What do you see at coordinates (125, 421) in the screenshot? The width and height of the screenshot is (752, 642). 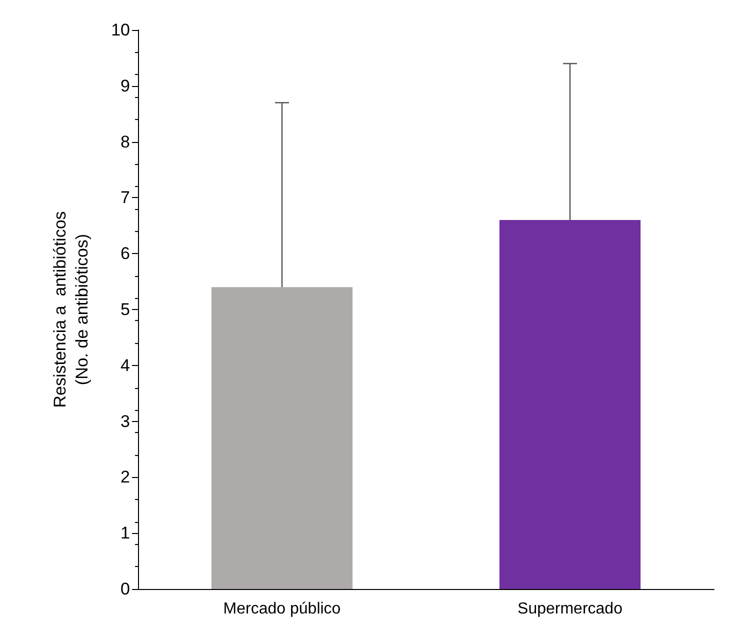 I see `y-tick-label: 3` at bounding box center [125, 421].